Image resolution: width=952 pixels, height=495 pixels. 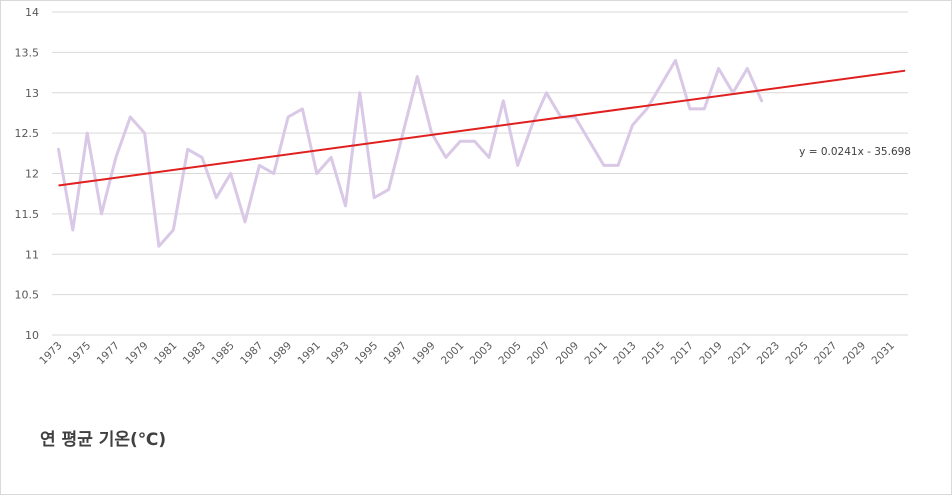 What do you see at coordinates (103, 440) in the screenshot?
I see `chart-title: 연 평균 기온(℃)` at bounding box center [103, 440].